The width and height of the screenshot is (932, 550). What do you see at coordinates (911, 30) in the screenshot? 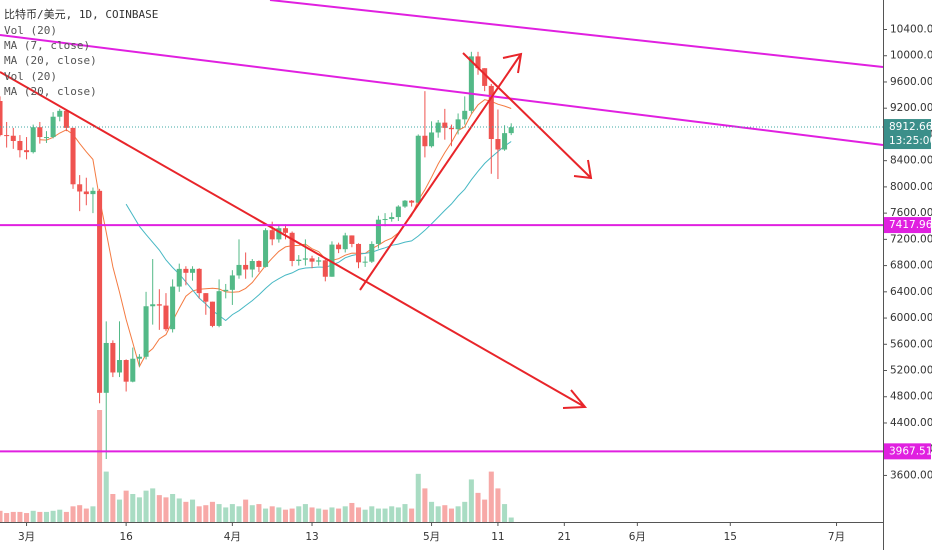
I see `y-tick-label: 10400.00` at bounding box center [911, 30].